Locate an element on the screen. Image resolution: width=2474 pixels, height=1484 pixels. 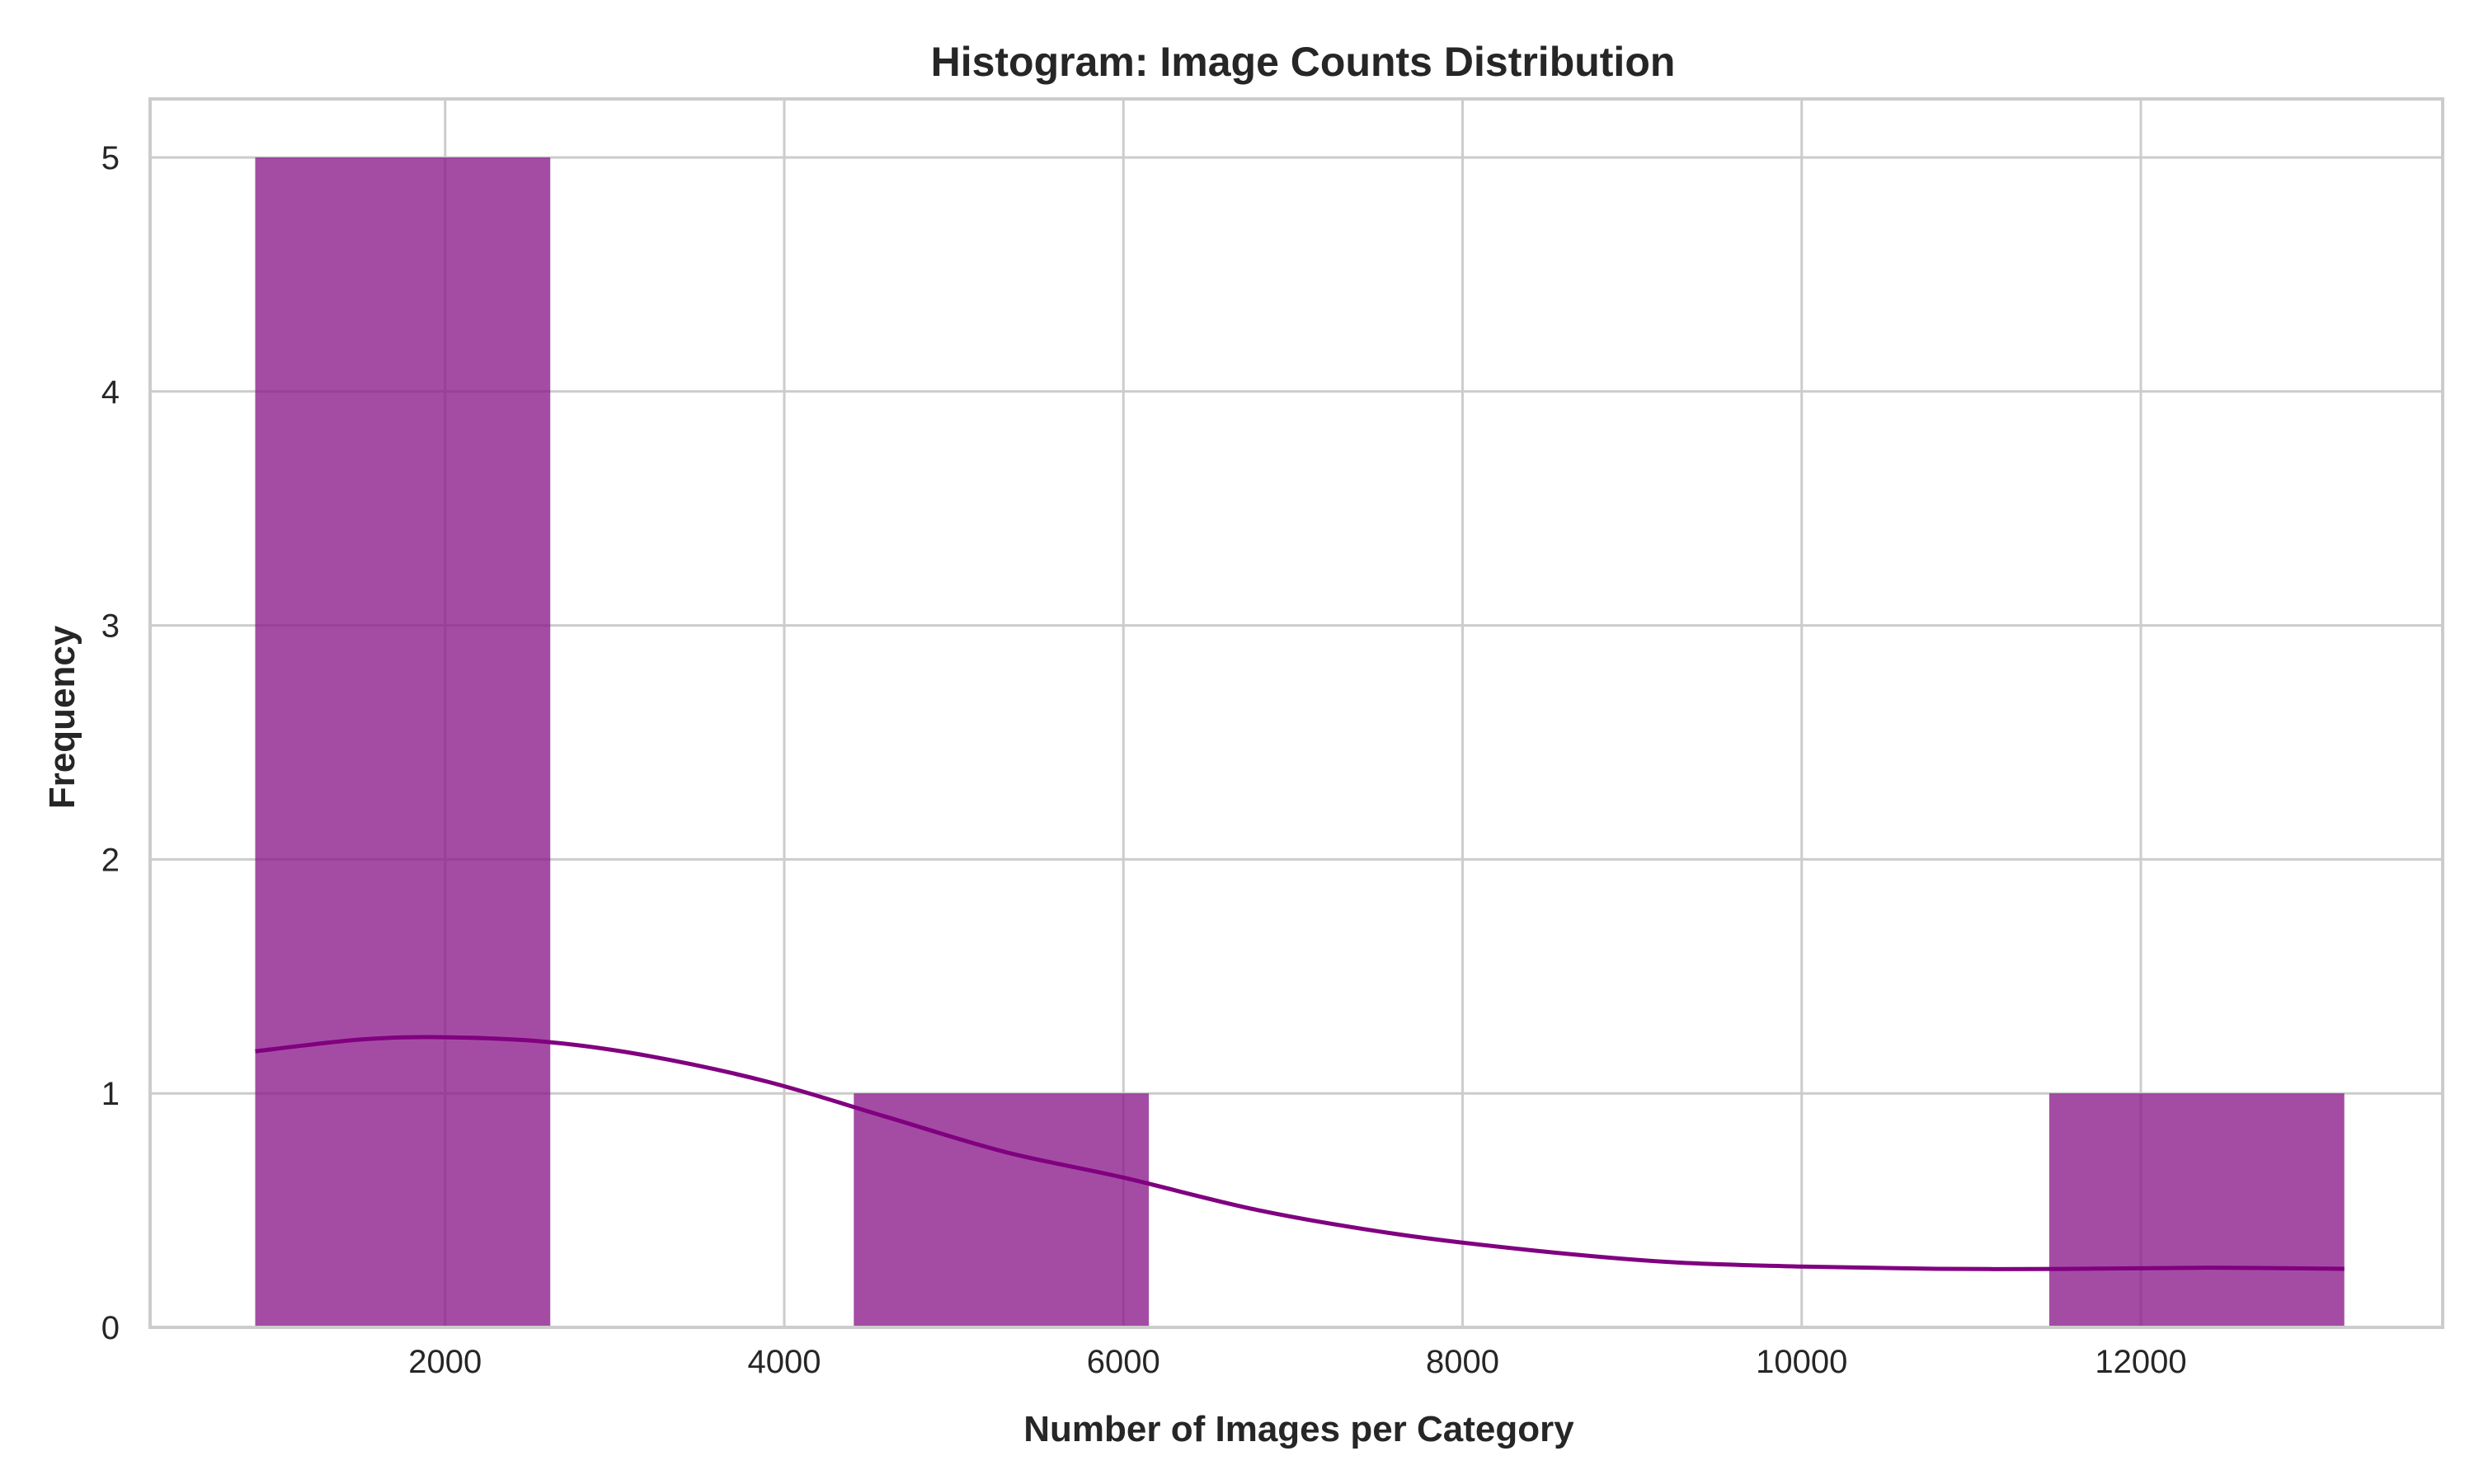
x-tick-label: 4000 is located at coordinates (784, 1362).